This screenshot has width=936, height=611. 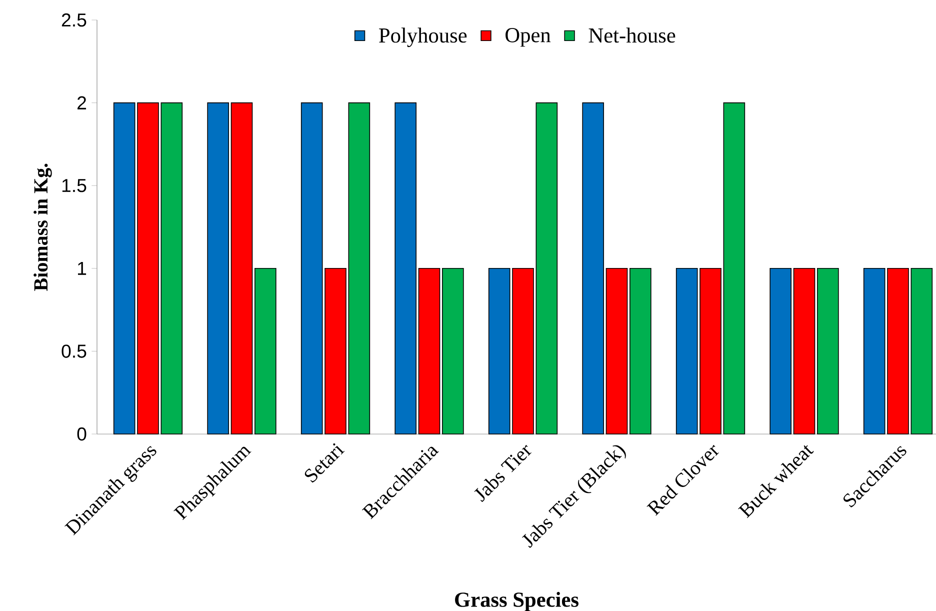 I want to click on y-axis-title: Biomass in Kg., so click(x=43, y=227).